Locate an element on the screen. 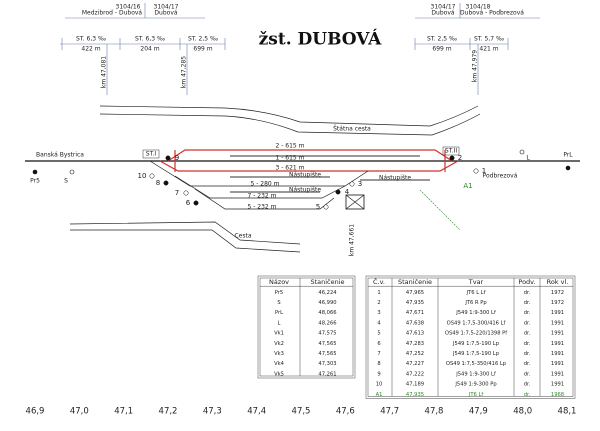 This screenshot has width=600, height=431. table-cell: 47,565 is located at coordinates (327, 344).